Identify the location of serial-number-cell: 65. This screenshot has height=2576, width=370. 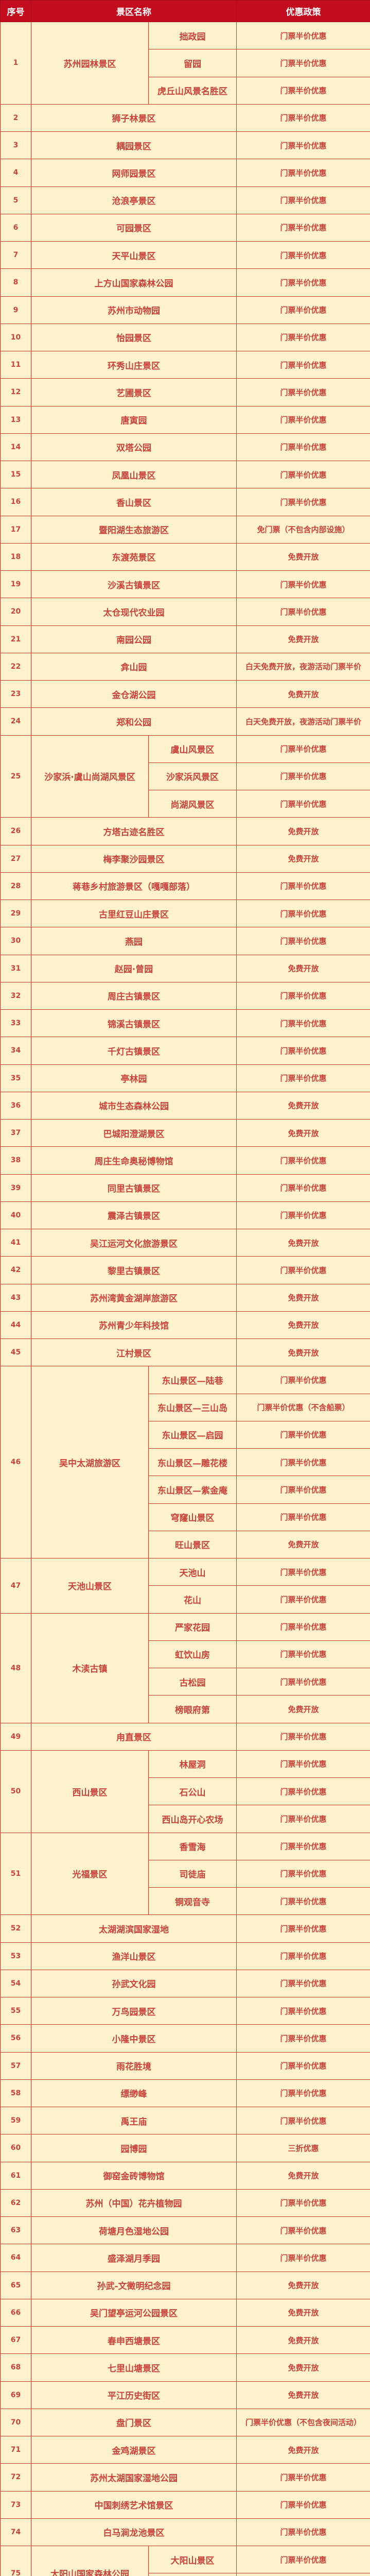
(15, 2285).